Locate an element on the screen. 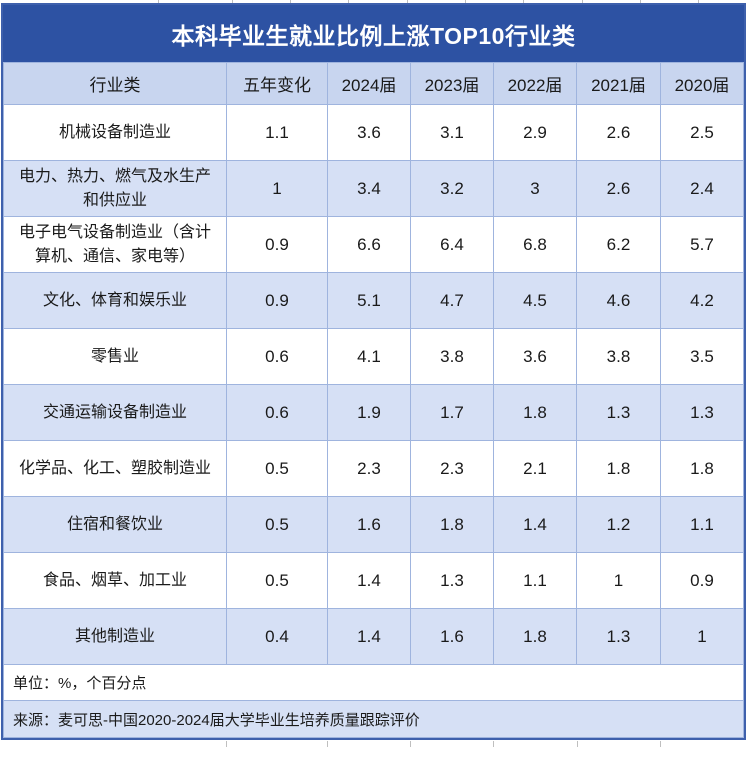 The height and width of the screenshot is (766, 747). table-row: 交通运输设备制造业 0.6 1.9 1.7 1.8 1.3 1.3 is located at coordinates (373, 412).